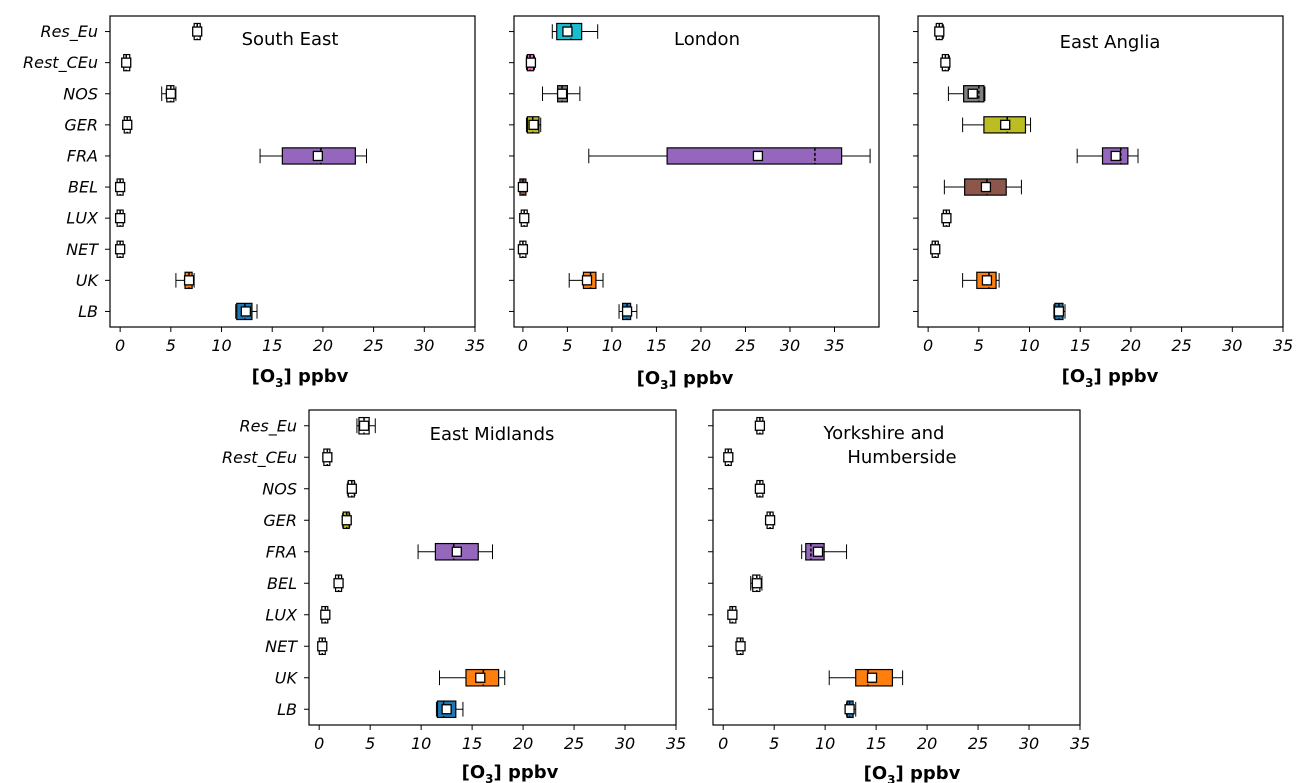 The image size is (1296, 783). I want to click on panel-2: London 0 5 10 15 20 25 30 35 [O3] ppbv, so click(694, 203).